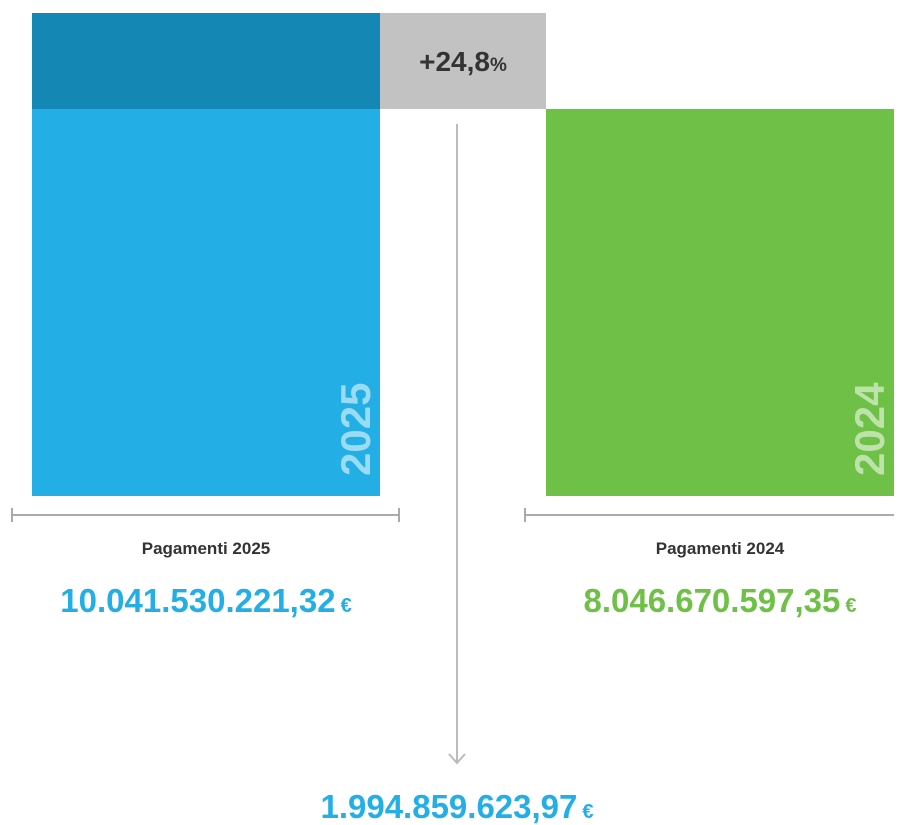 The image size is (905, 825). I want to click on change-value: +24,8, so click(454, 61).